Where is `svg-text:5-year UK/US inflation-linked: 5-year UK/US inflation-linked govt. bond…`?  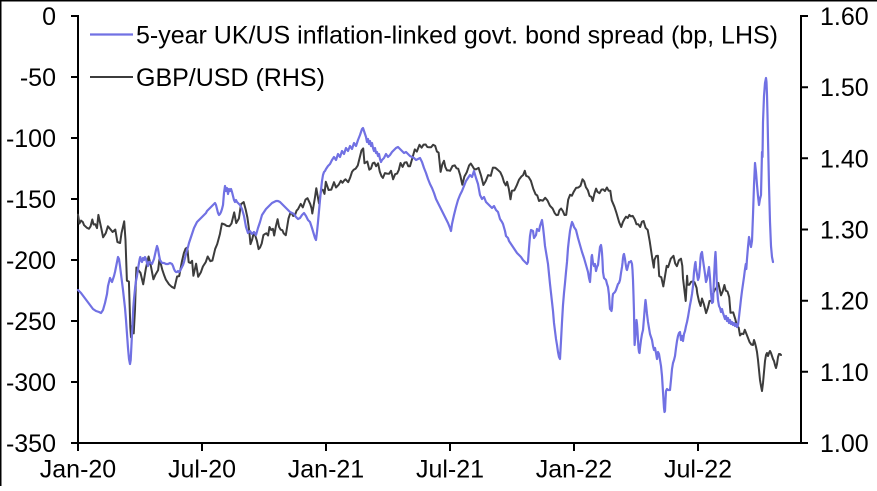 svg-text:5-year UK/US inflation-linked: 5-year UK/US inflation-linked govt. bond… is located at coordinates (457, 36).